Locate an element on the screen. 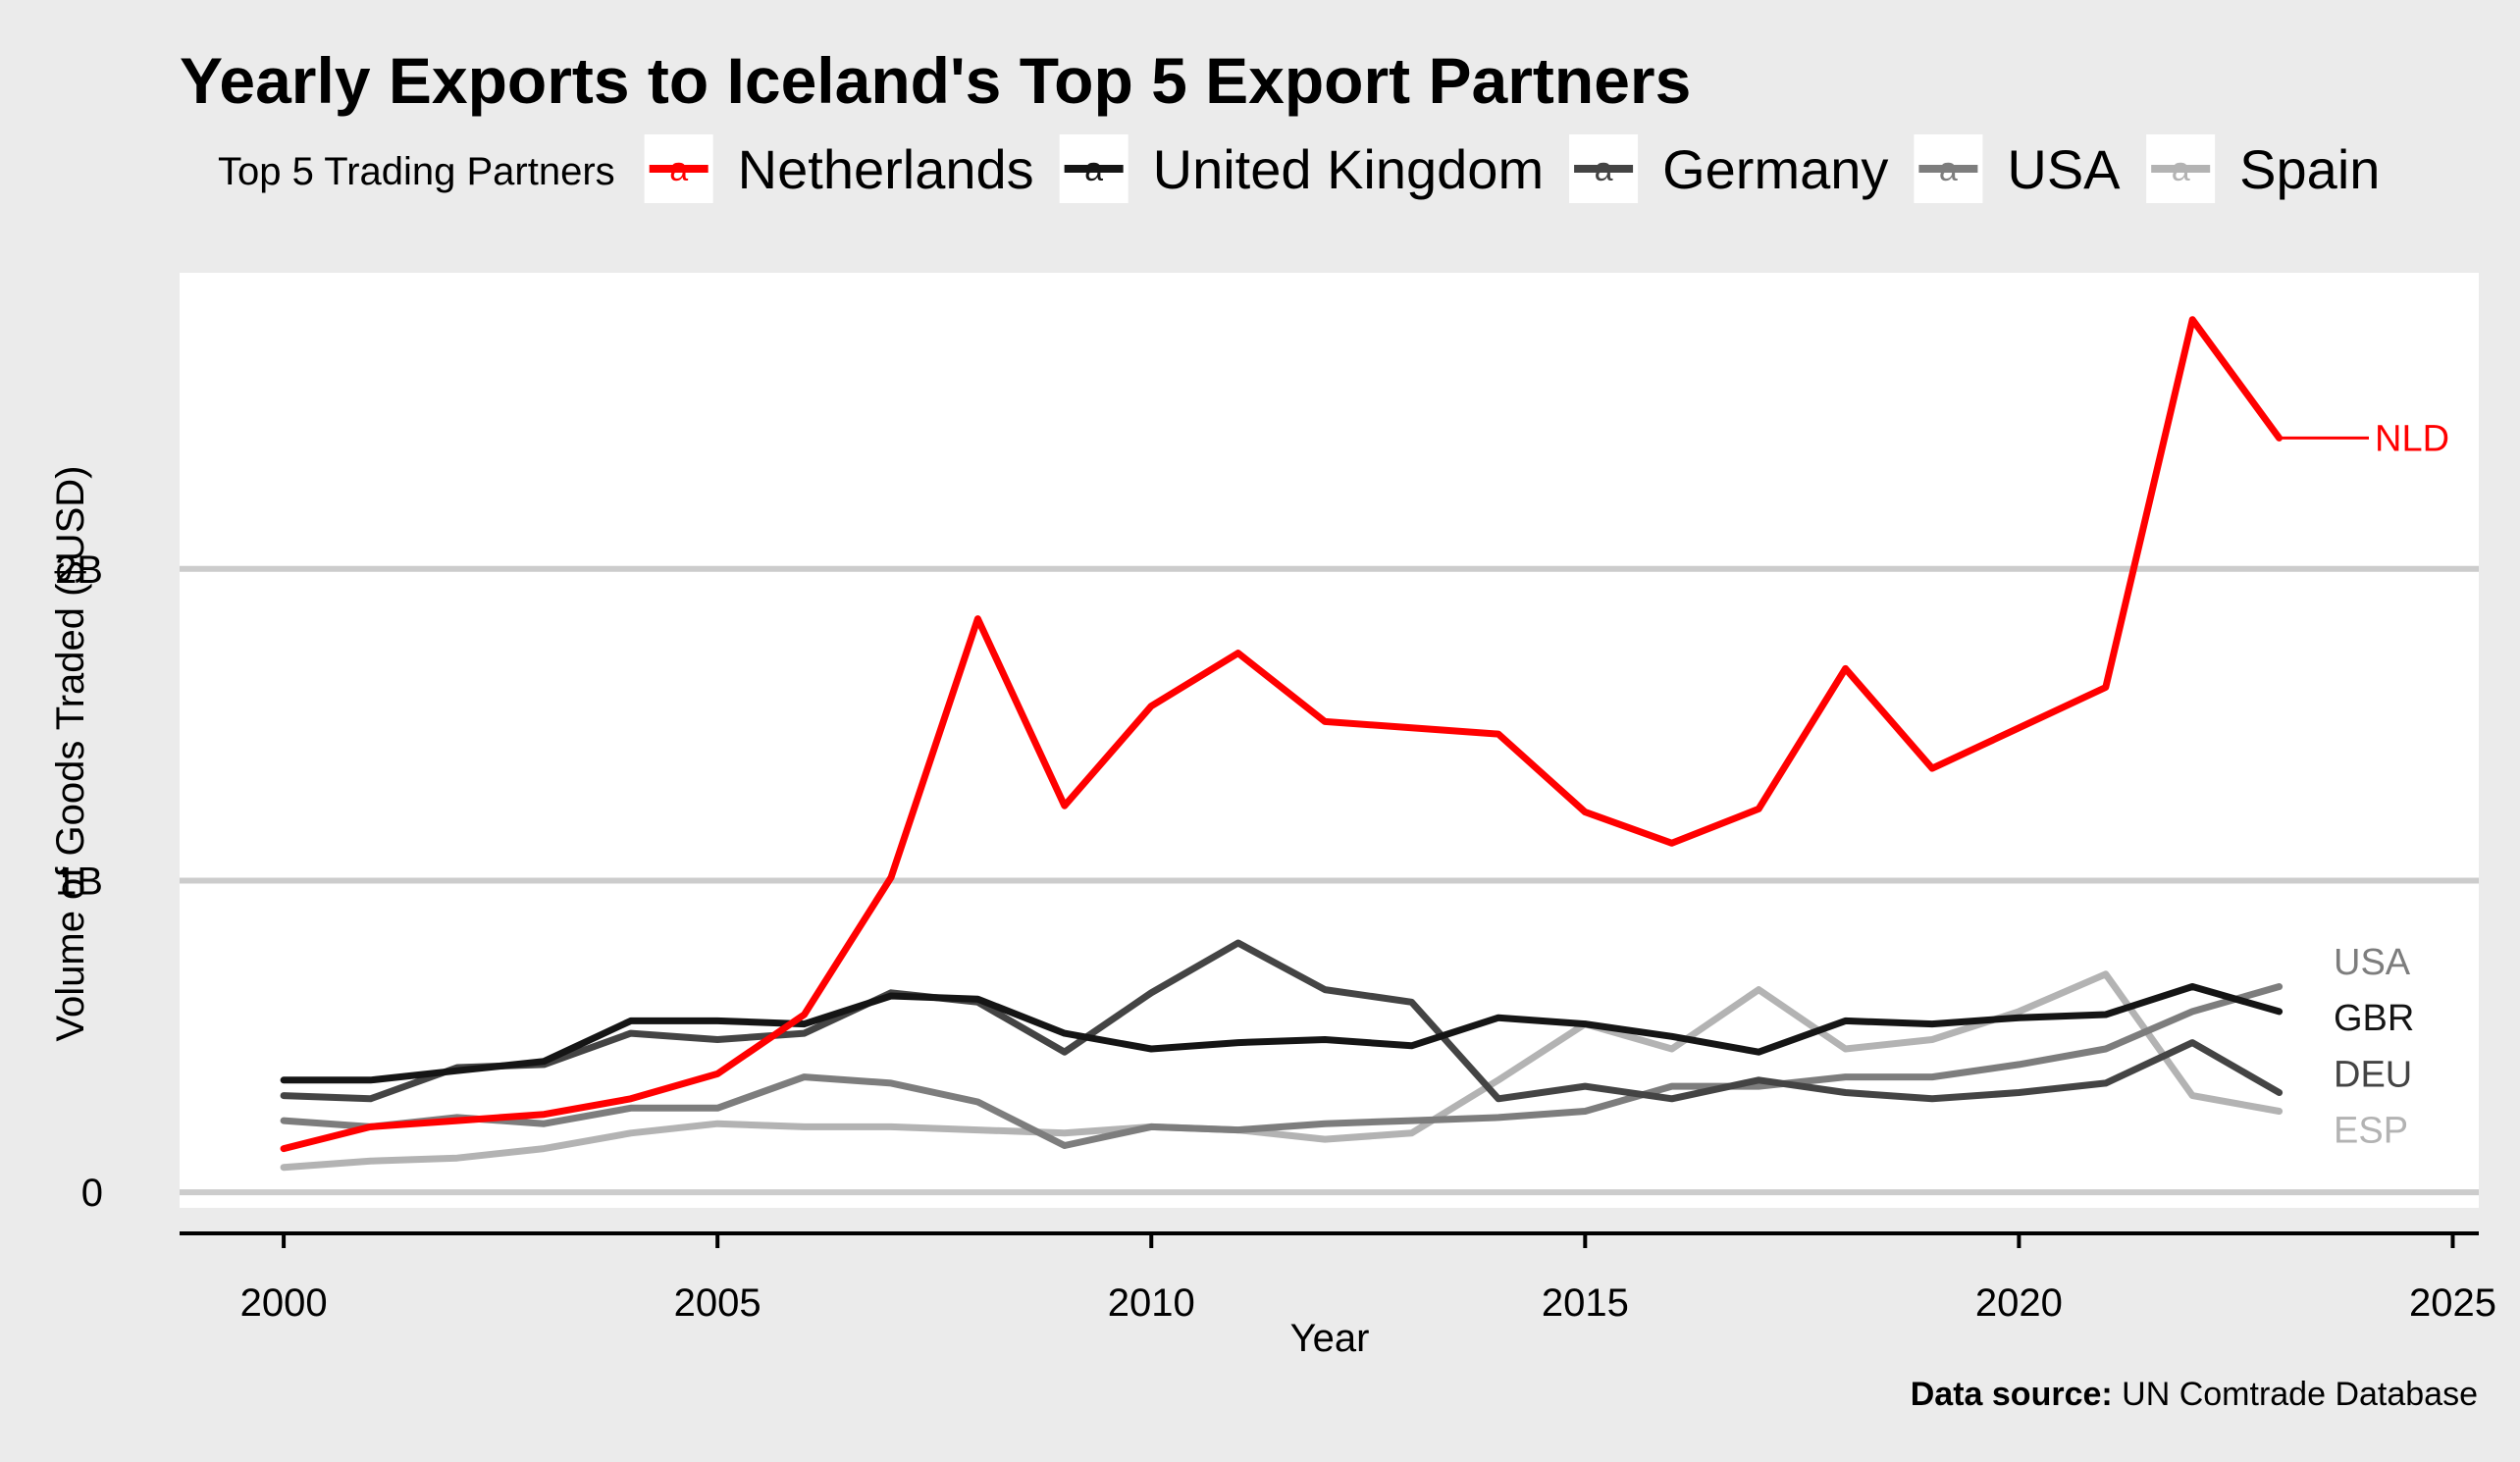 This screenshot has width=2520, height=1462. series-line-gbr is located at coordinates (1282, 1033).